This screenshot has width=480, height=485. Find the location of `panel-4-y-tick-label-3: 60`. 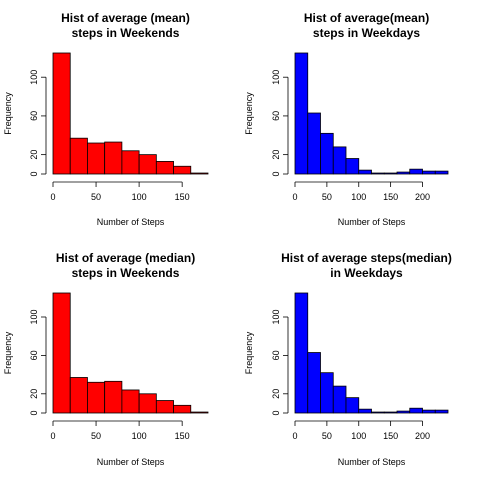

panel-4-y-tick-label-3: 60 is located at coordinates (276, 355).